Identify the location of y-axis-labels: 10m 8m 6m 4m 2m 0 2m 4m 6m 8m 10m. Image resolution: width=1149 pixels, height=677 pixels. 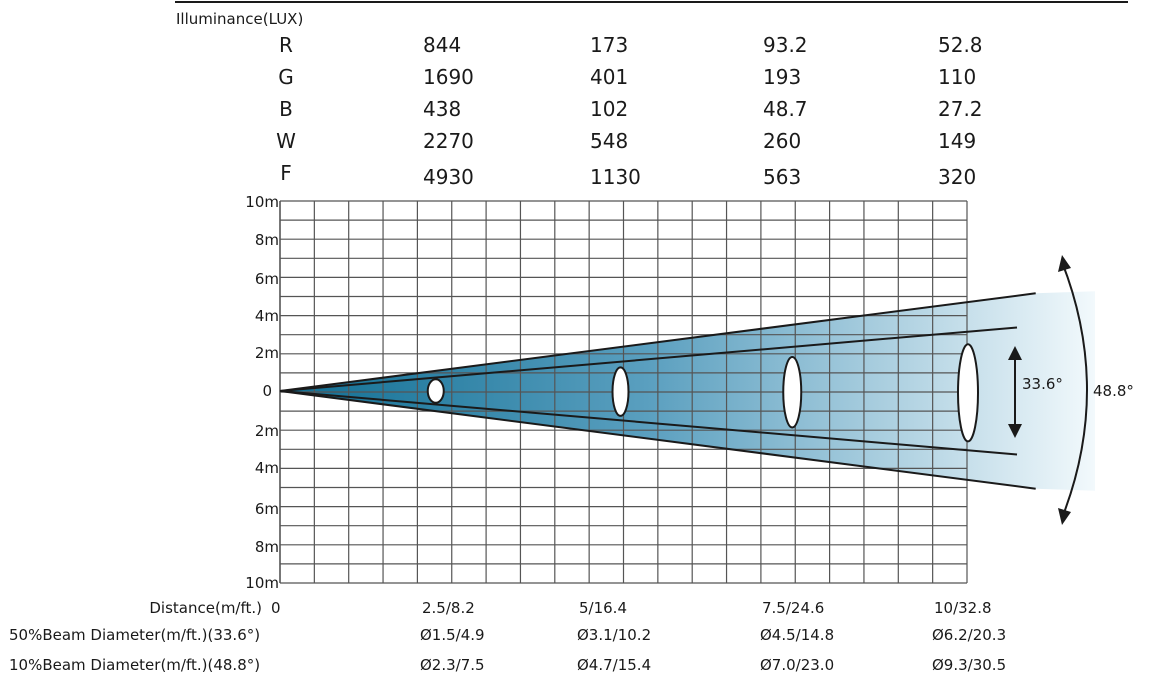
(262, 392).